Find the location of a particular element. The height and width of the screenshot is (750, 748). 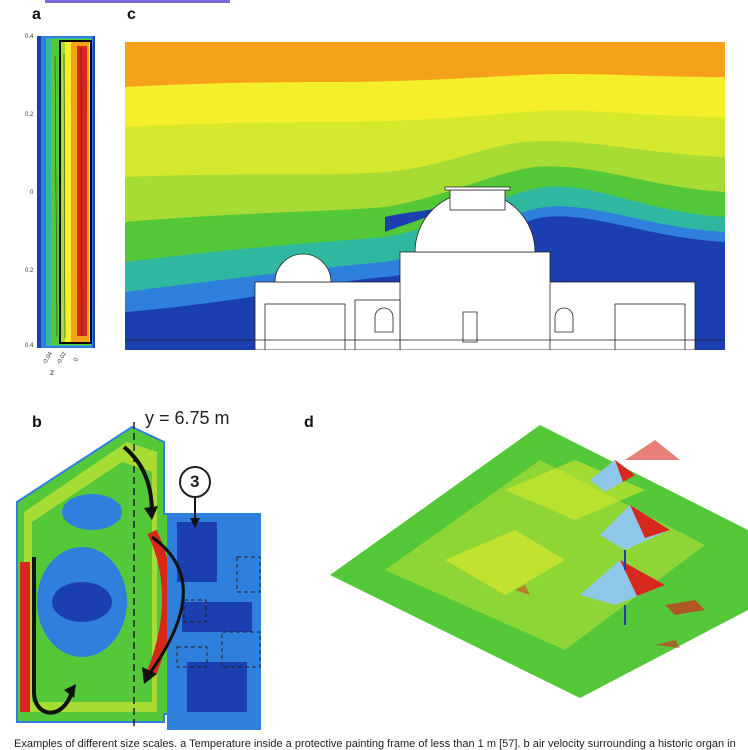

z-axis-label: z is located at coordinates (52, 372).